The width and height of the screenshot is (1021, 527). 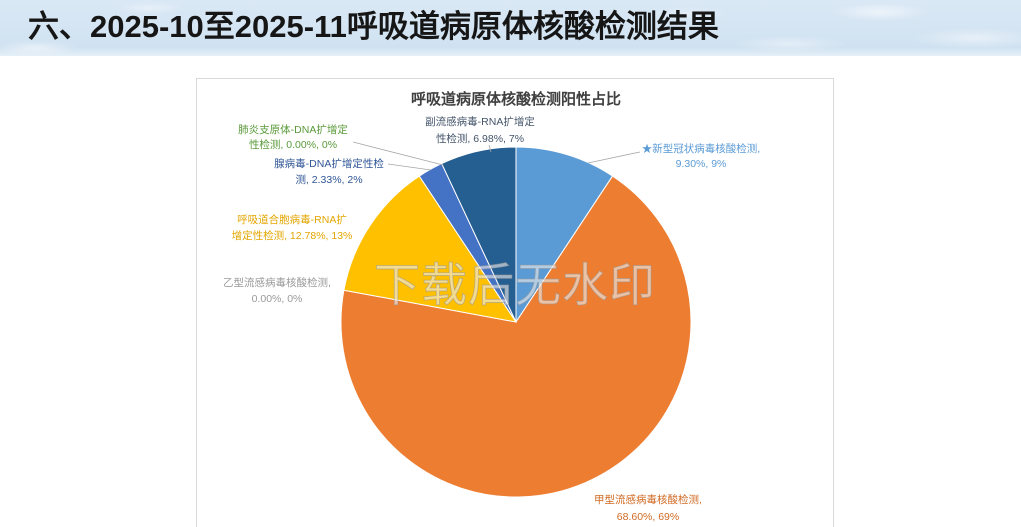 I want to click on data-label-sars-cov-2-line1: ★新型冠状病毒核酸检测,, so click(x=701, y=148).